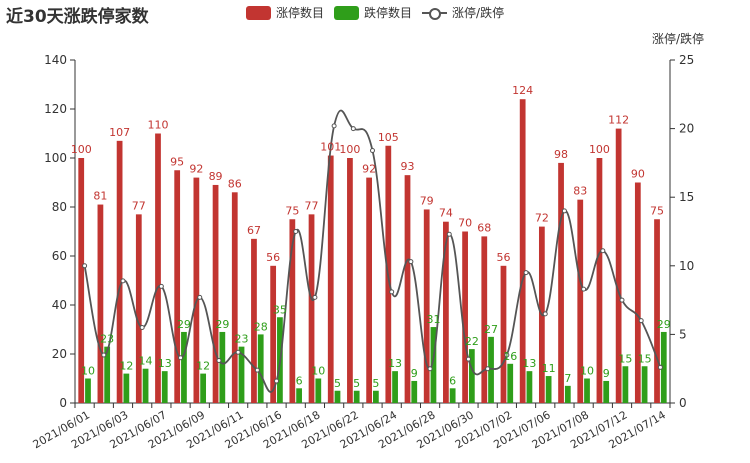 This screenshot has height=463, width=750. Describe the element at coordinates (638, 174) in the screenshot. I see `data-label-limit-up: 90` at that location.